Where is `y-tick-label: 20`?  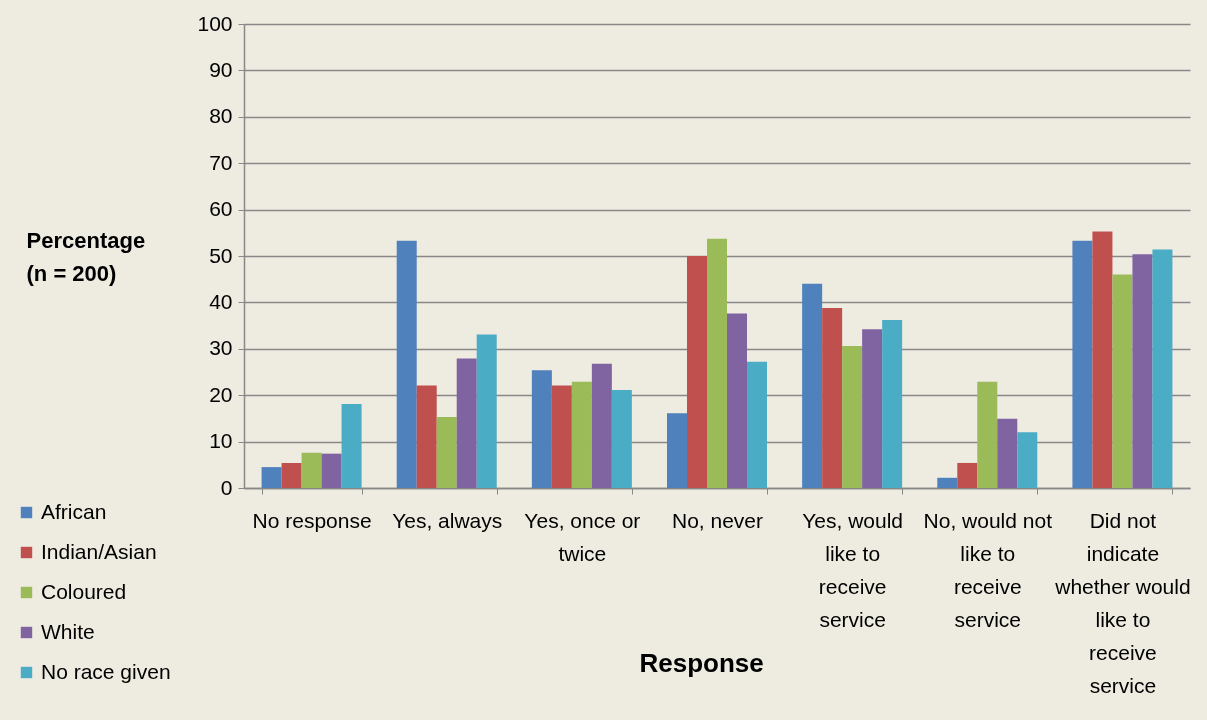 y-tick-label: 20 is located at coordinates (221, 394).